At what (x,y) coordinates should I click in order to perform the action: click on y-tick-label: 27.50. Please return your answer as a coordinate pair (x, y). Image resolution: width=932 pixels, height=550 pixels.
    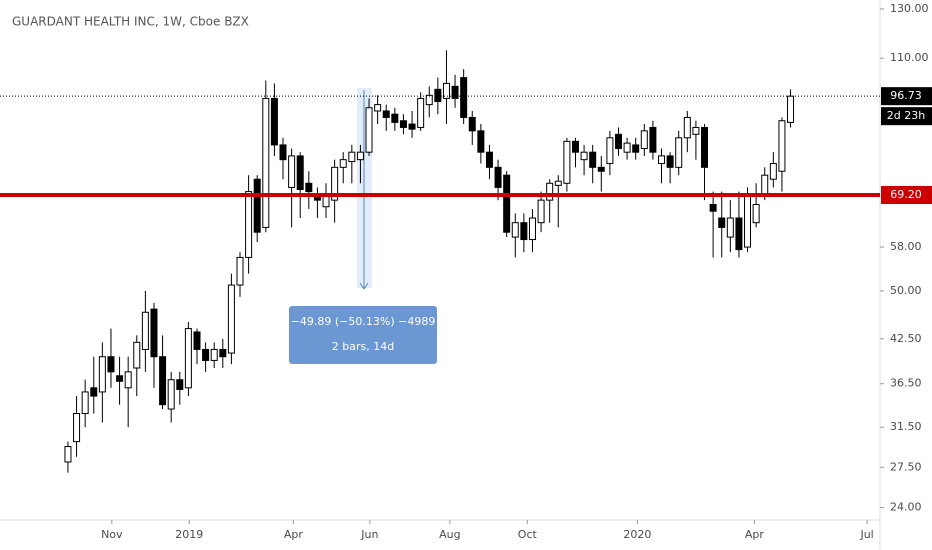
    Looking at the image, I should click on (906, 466).